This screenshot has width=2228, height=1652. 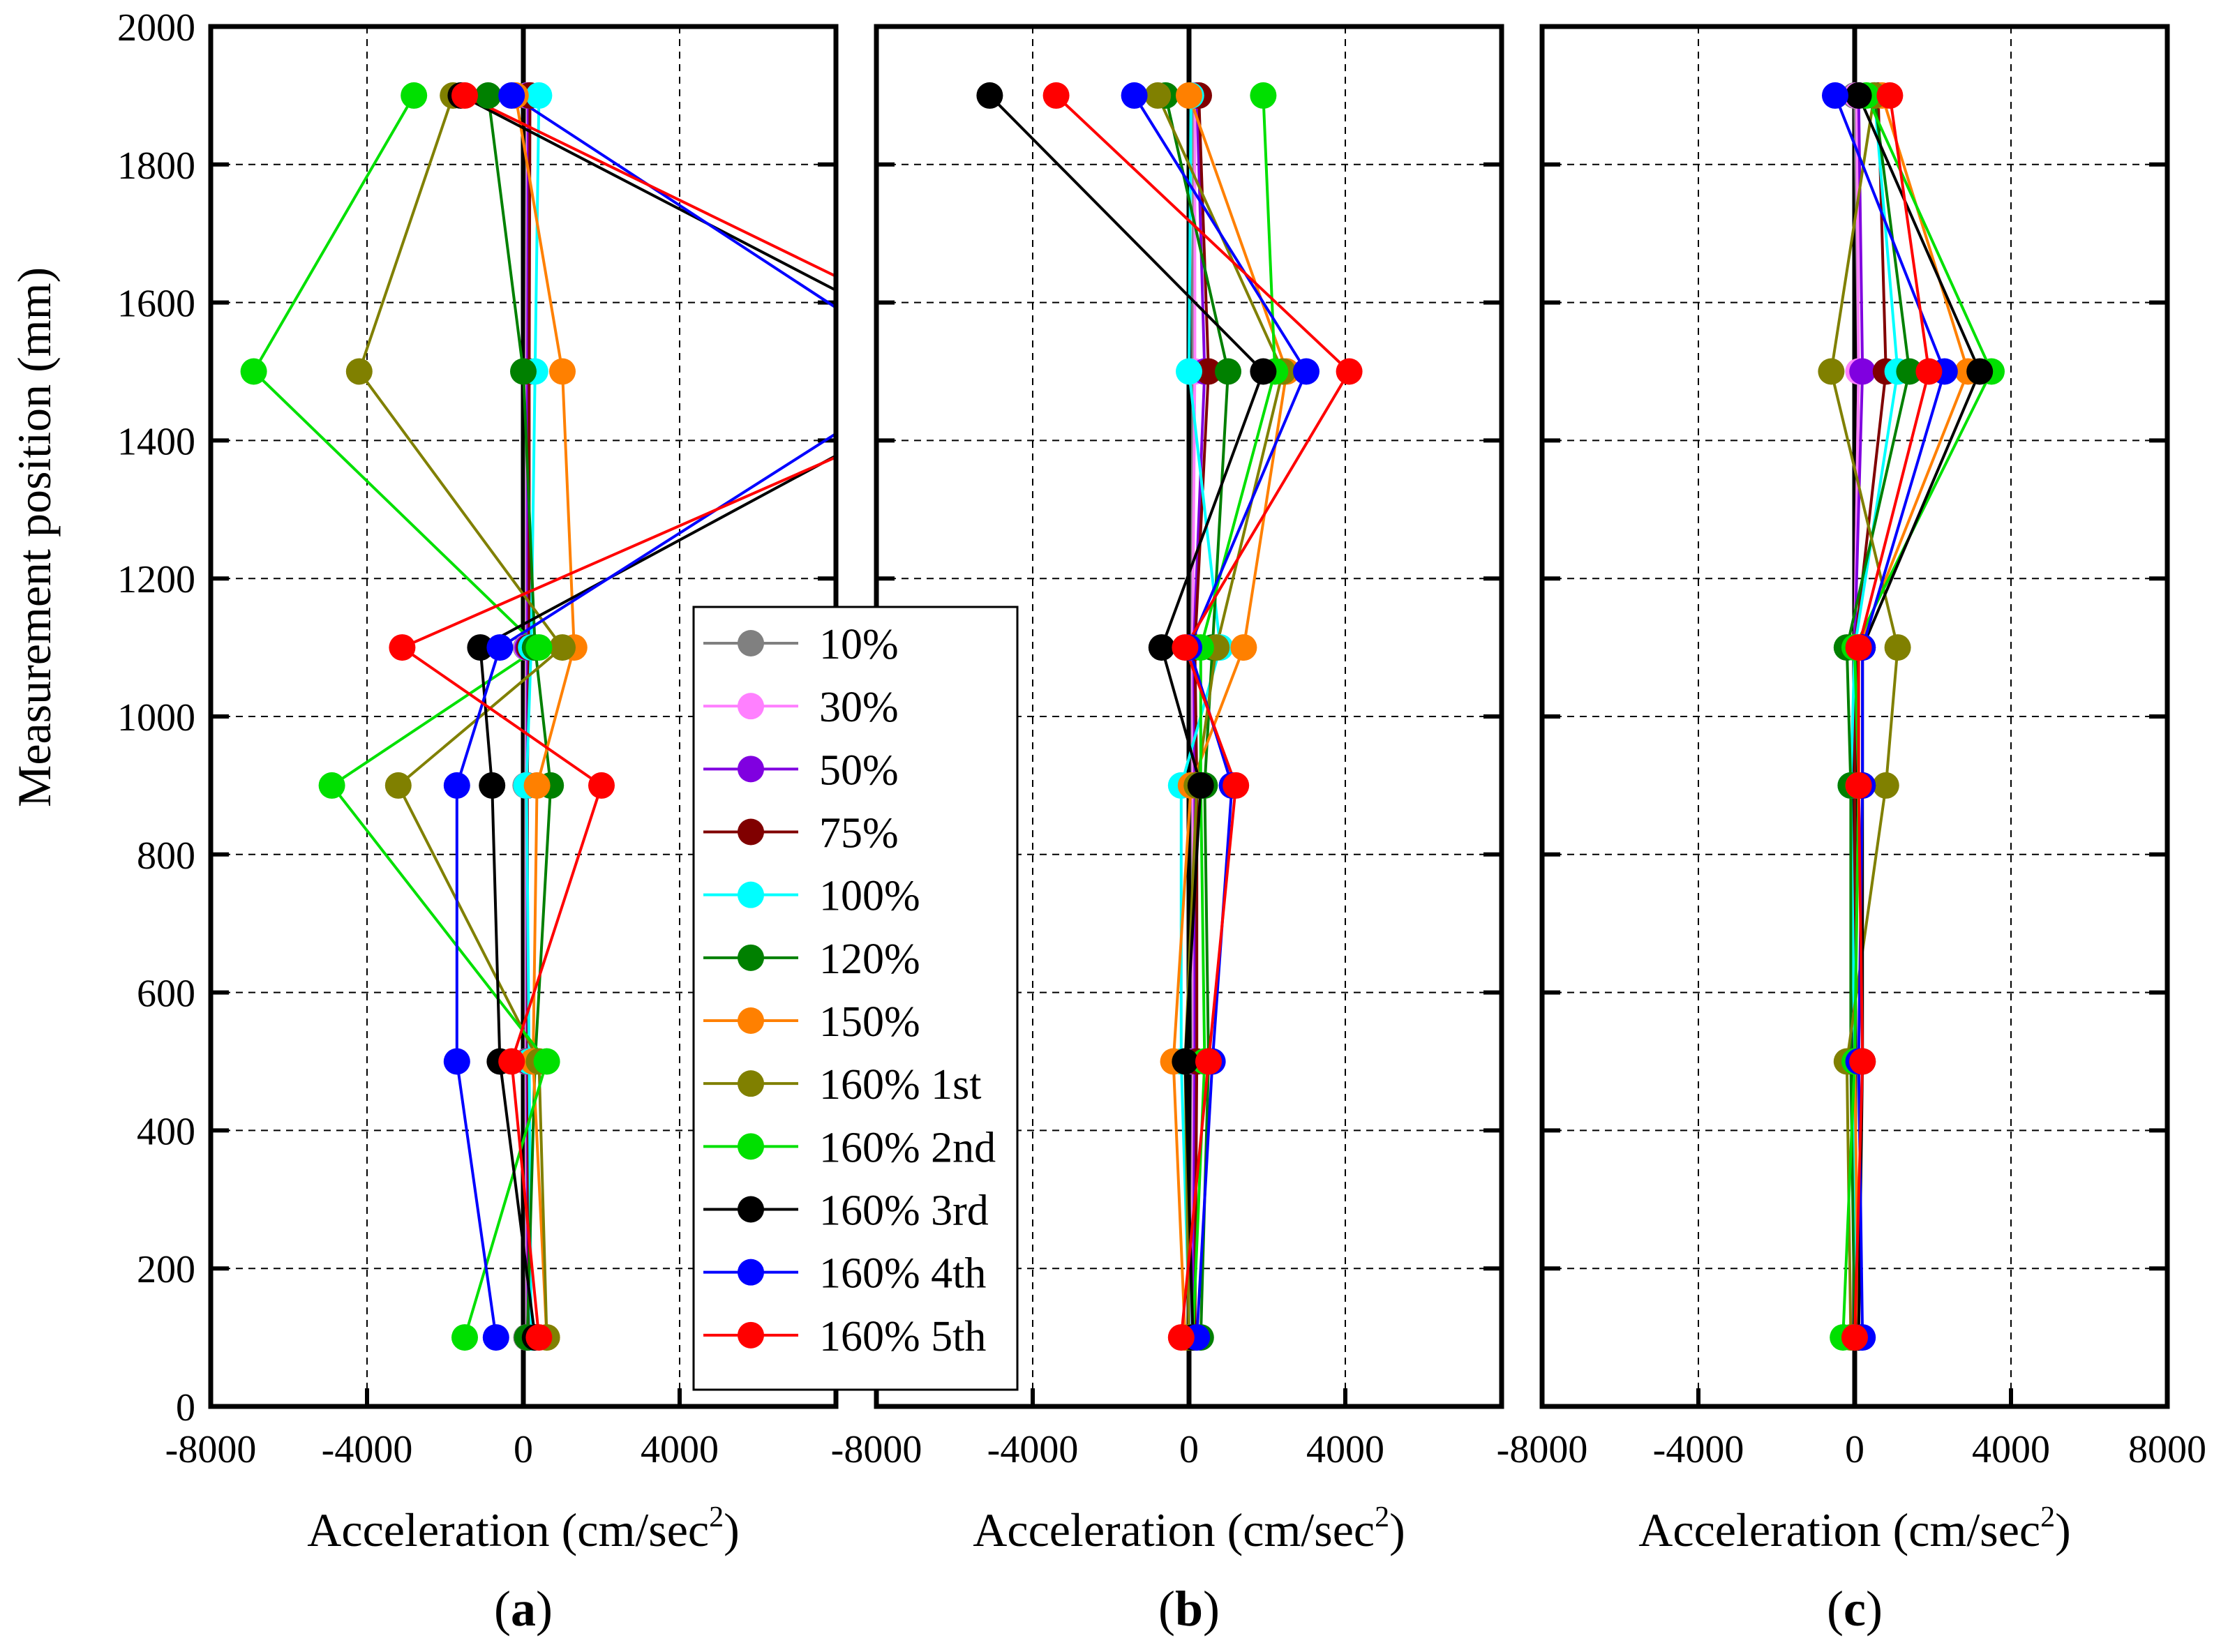 What do you see at coordinates (2011, 1449) in the screenshot?
I see `x-tick-label: 4000` at bounding box center [2011, 1449].